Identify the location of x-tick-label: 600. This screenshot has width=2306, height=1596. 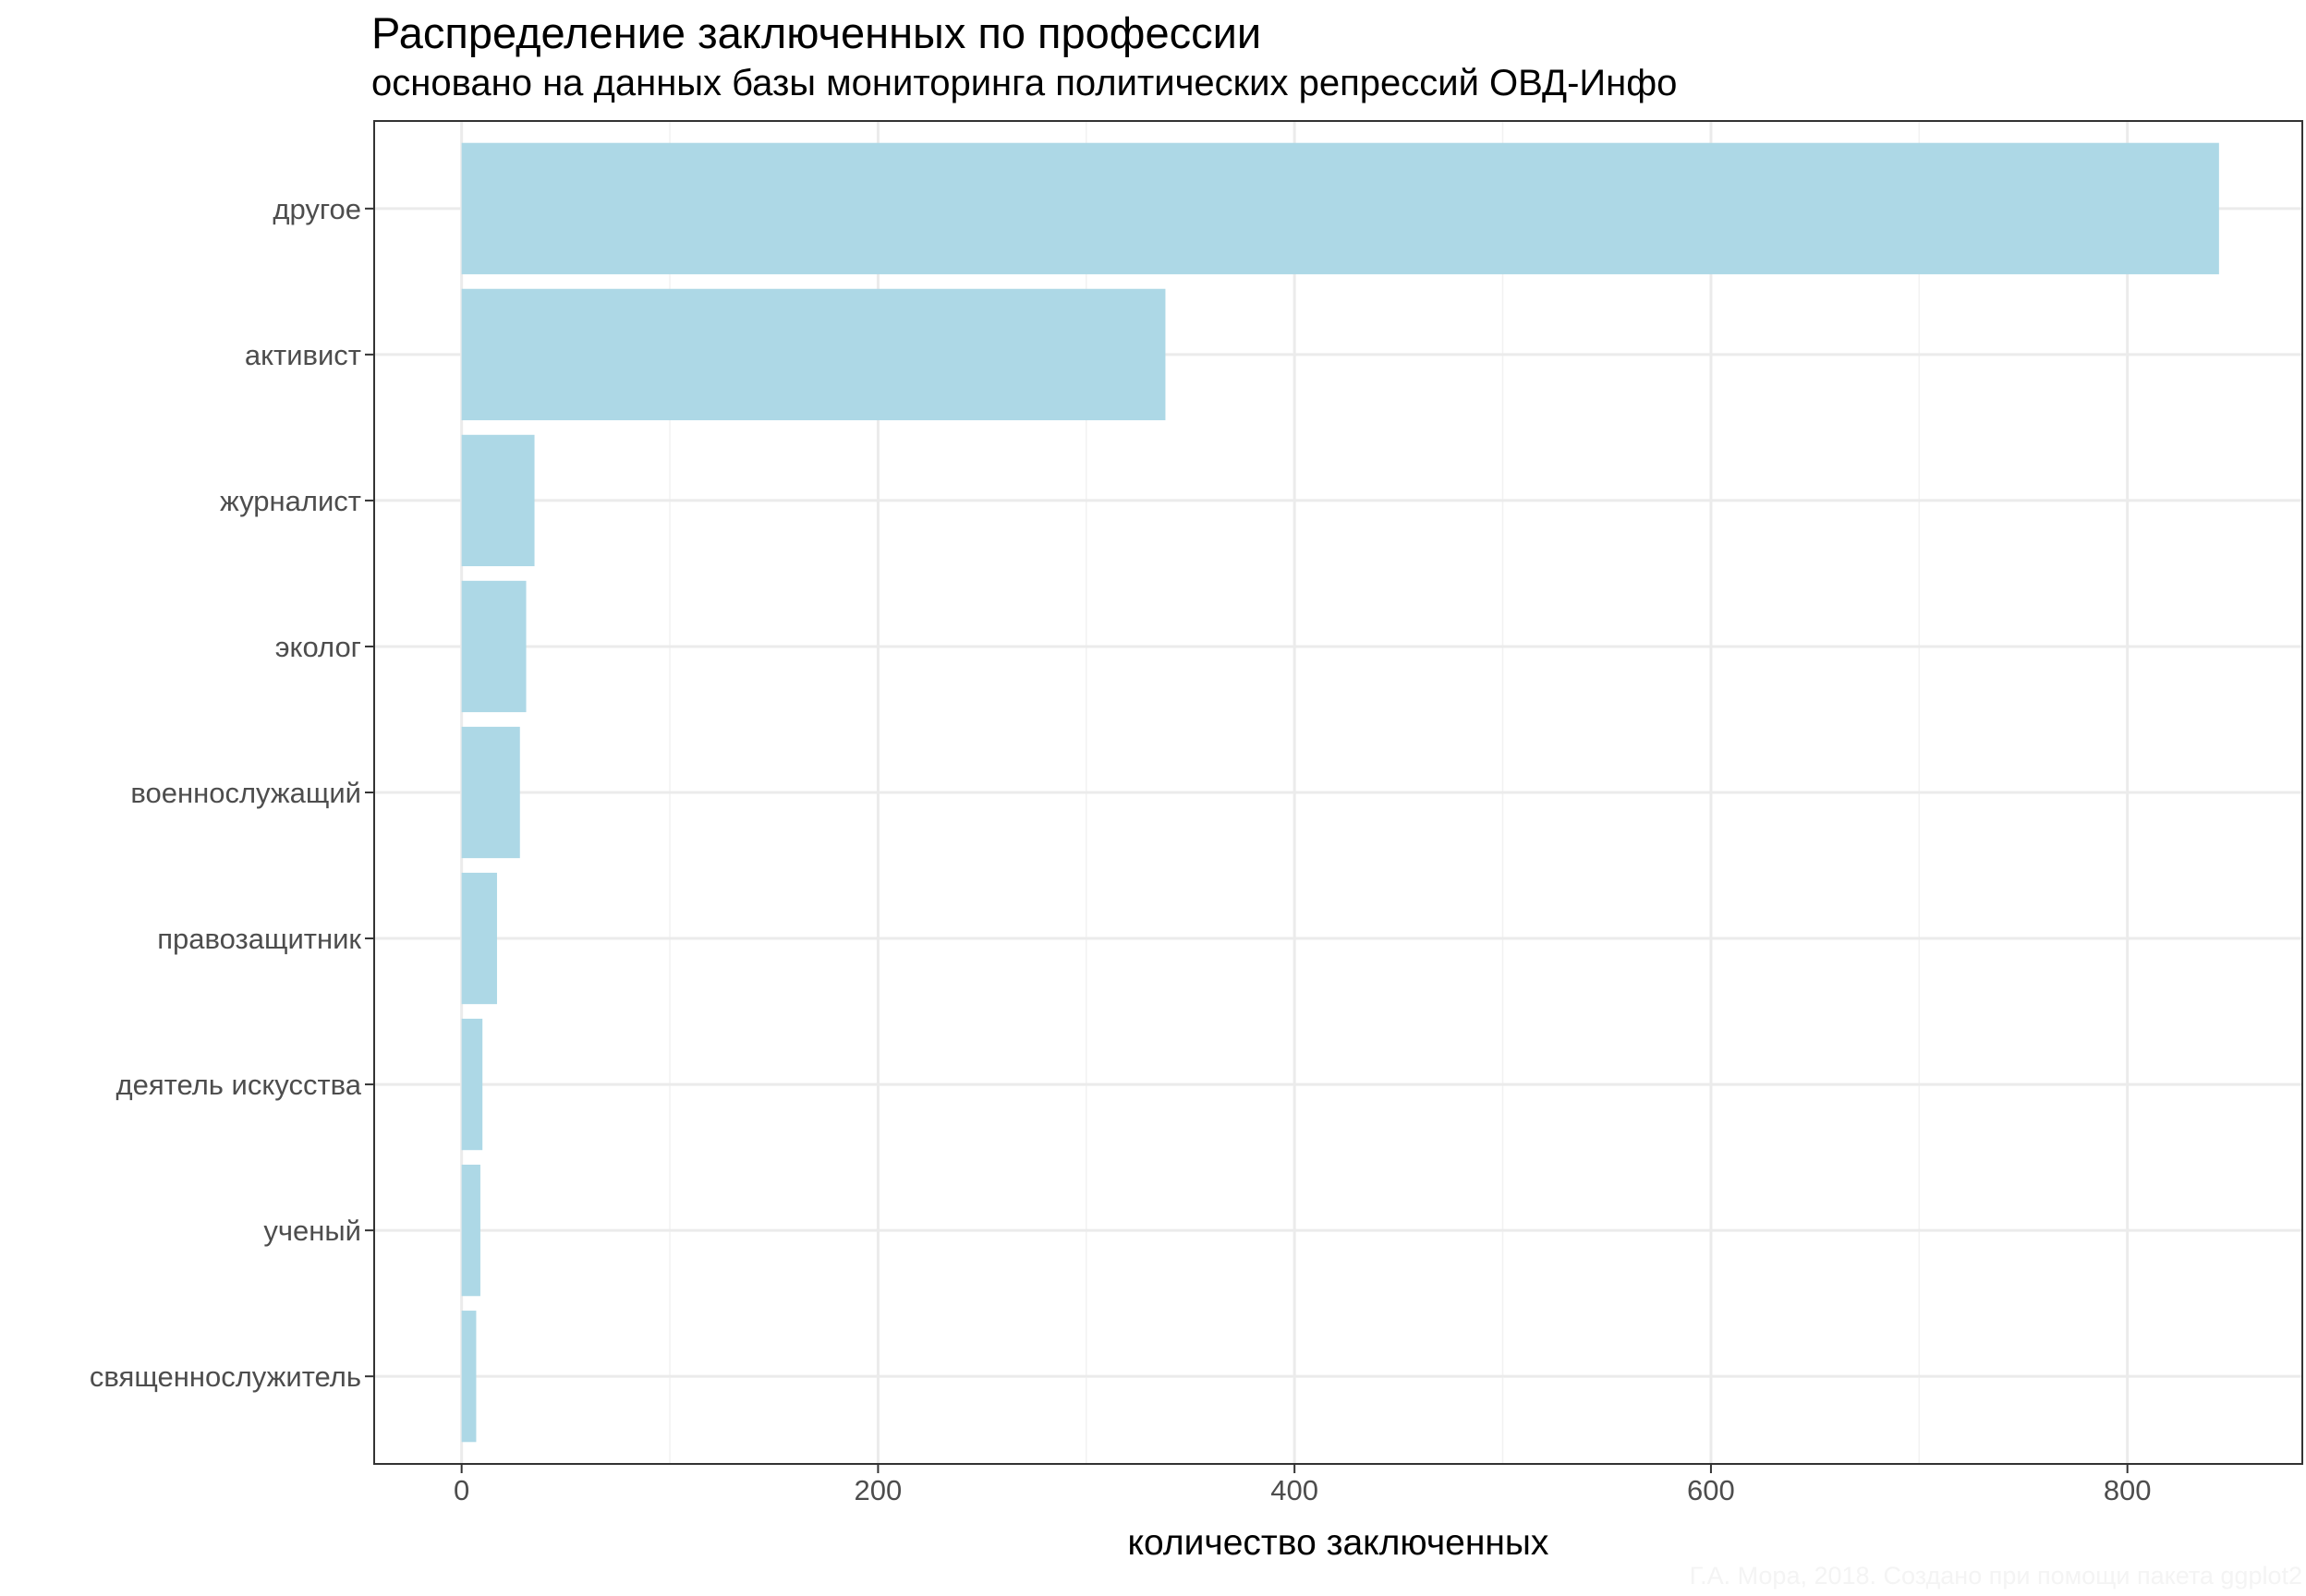
(1711, 1490).